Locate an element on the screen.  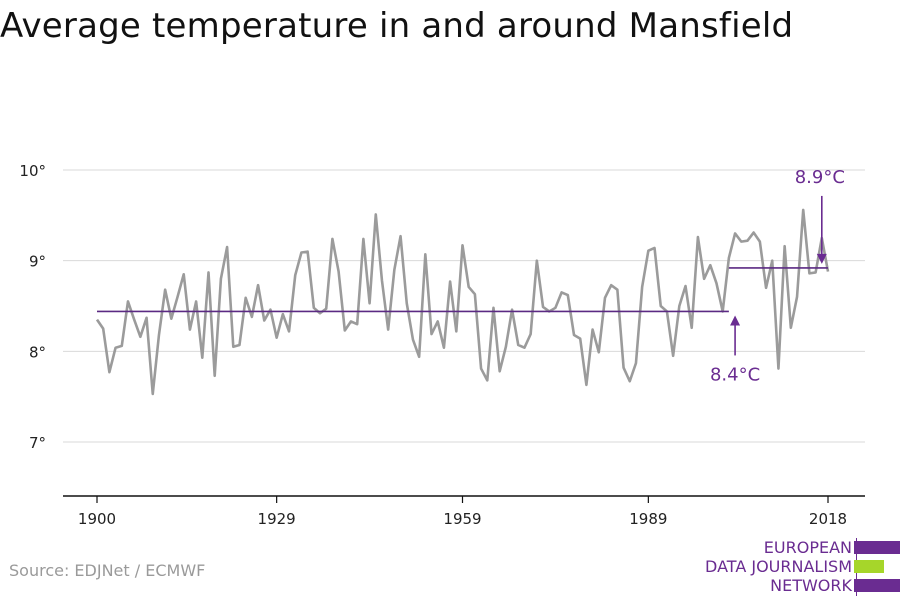
reference-lines is located at coordinates (462, 290).